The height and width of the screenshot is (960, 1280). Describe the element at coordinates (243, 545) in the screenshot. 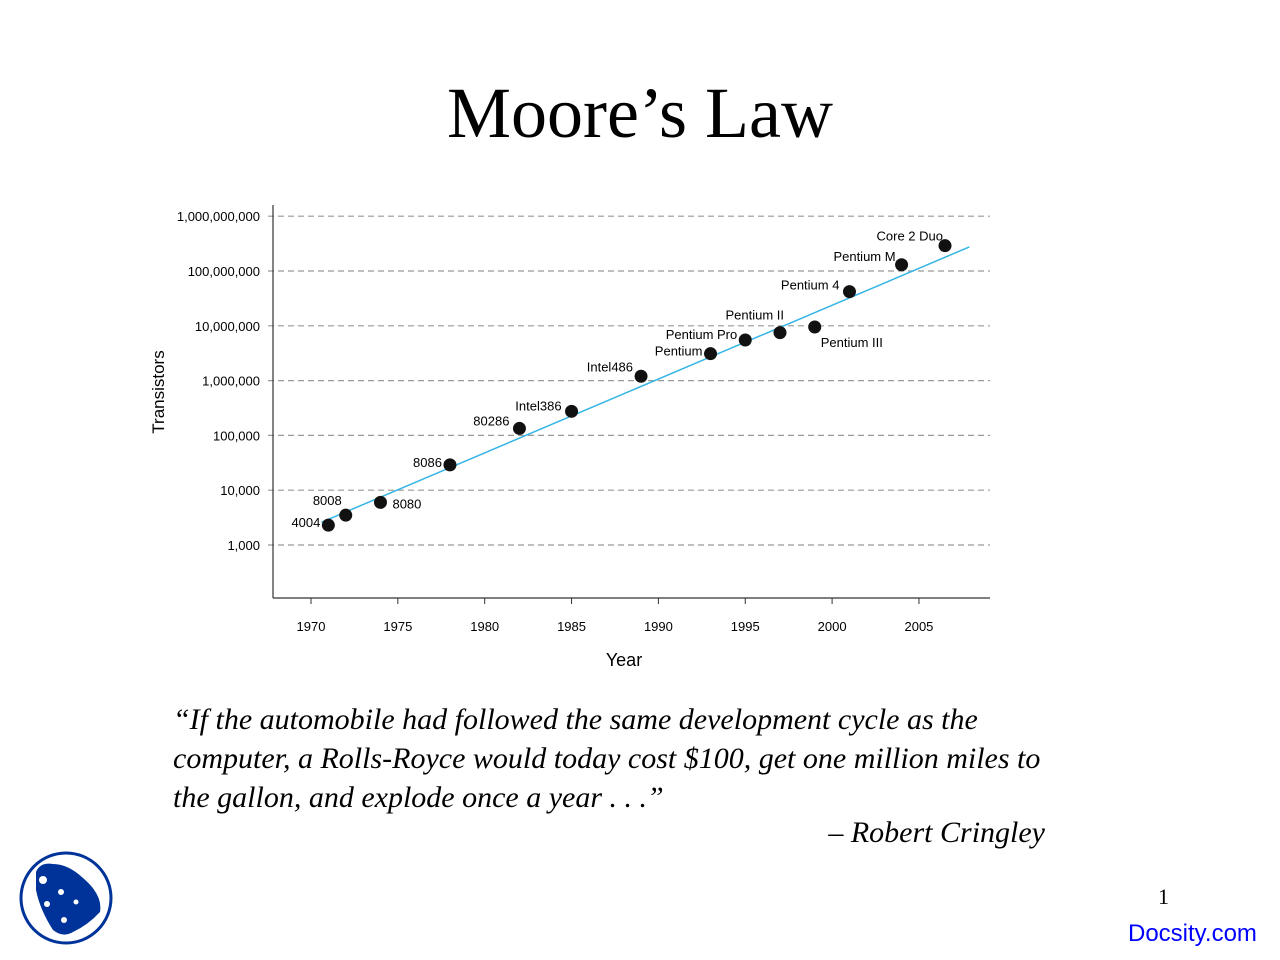

I see `y-tick-label: 1,000` at that location.